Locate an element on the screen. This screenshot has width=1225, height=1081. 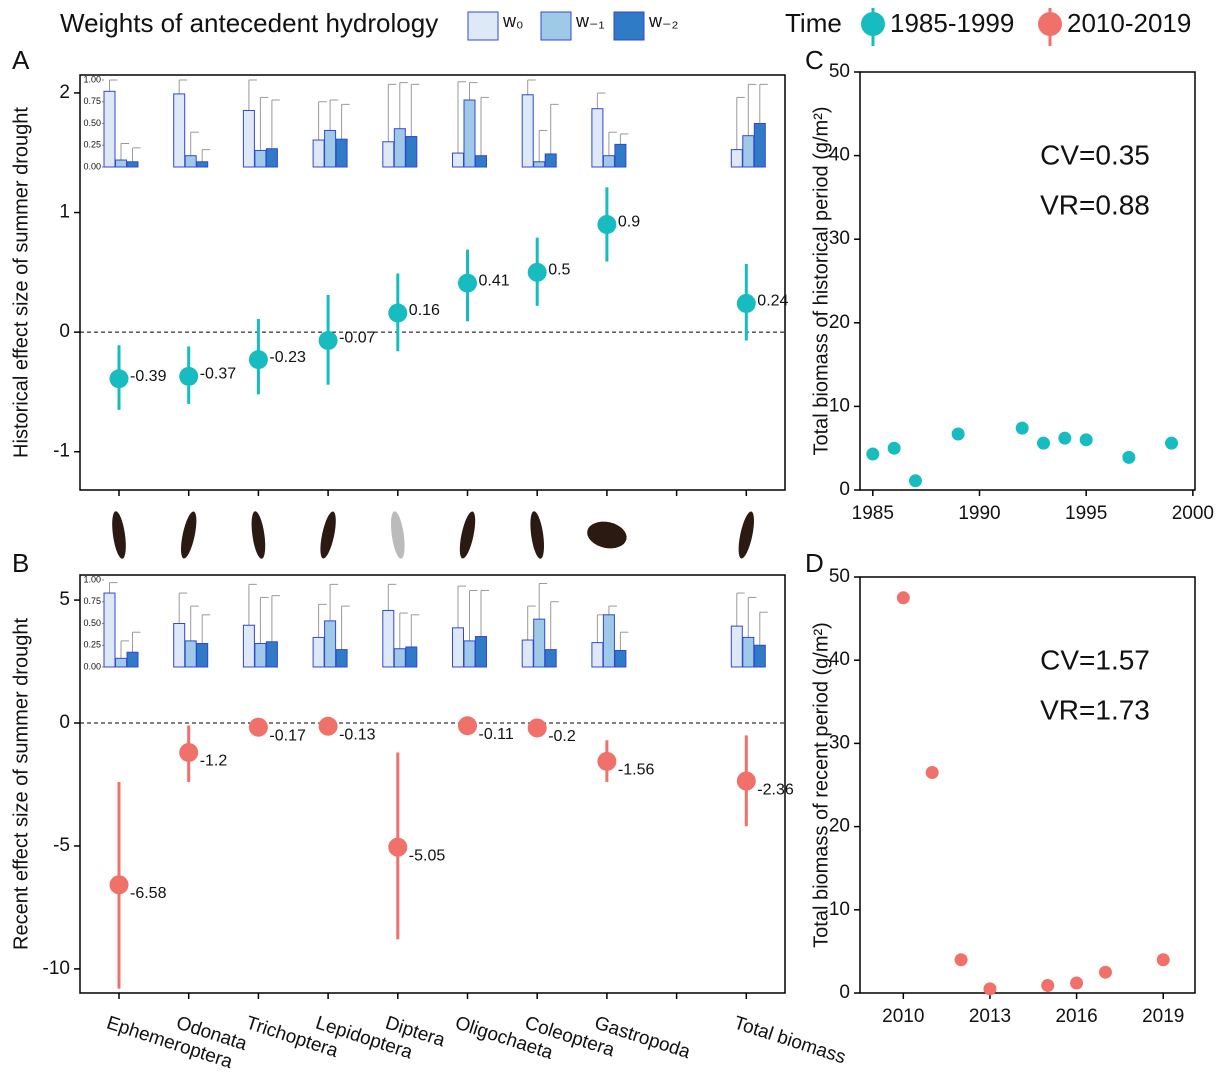
legend-label: w₋₁ is located at coordinates (590, 21).